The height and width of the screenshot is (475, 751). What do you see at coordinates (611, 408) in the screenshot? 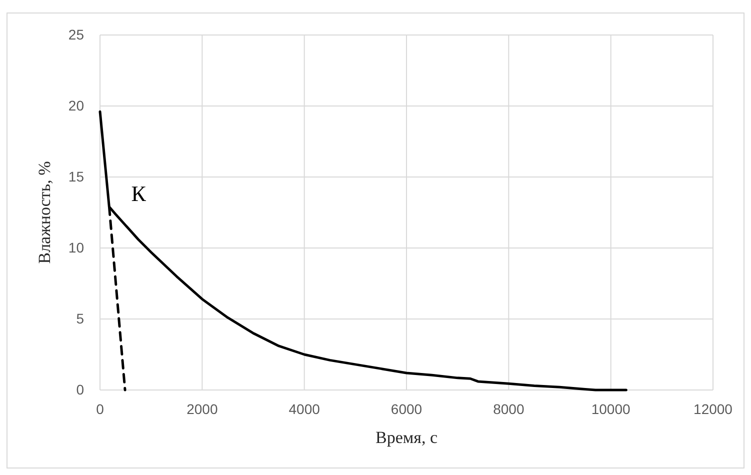
I see `x-tick-label: 10000` at bounding box center [611, 408].